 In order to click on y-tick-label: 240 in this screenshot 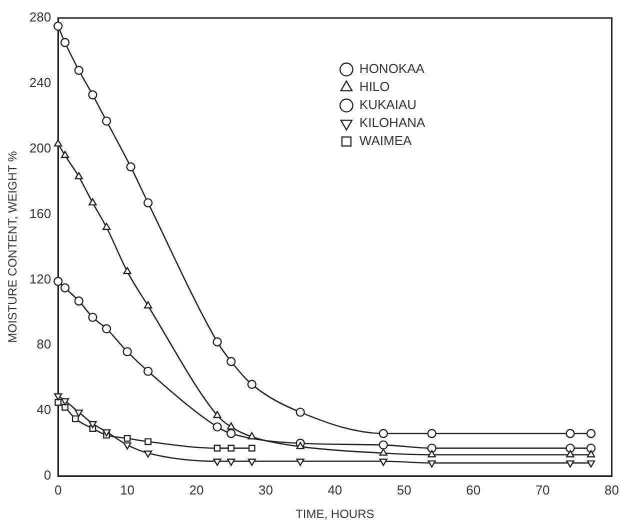, I will do `click(40, 82)`.